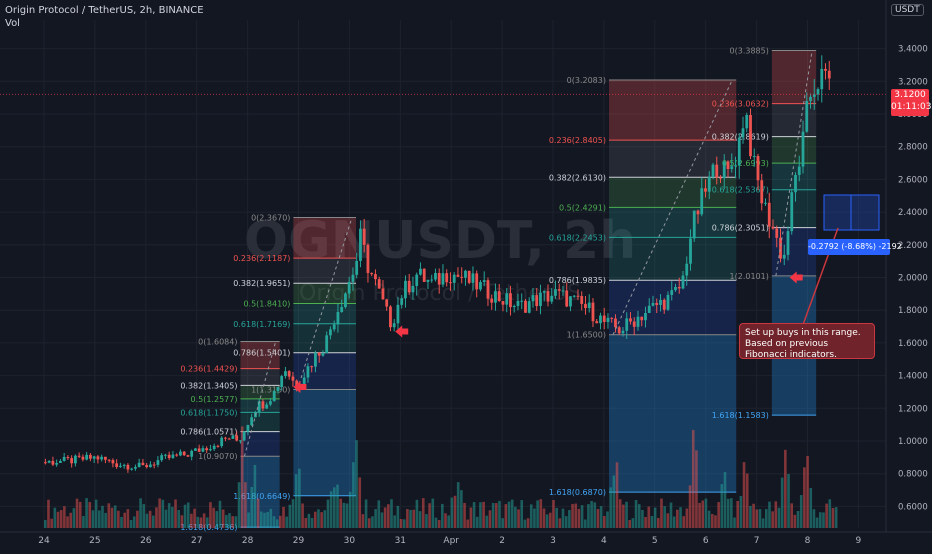 Image resolution: width=932 pixels, height=554 pixels. Describe the element at coordinates (44, 541) in the screenshot. I see `x-tick-label: 24` at that location.